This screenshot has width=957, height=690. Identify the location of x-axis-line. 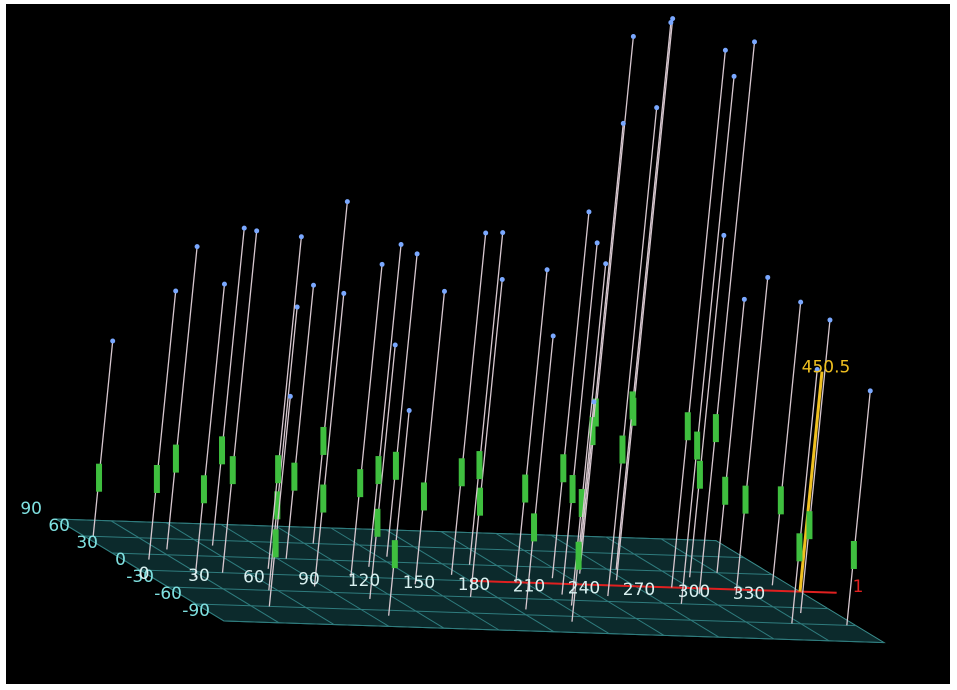
(653, 586).